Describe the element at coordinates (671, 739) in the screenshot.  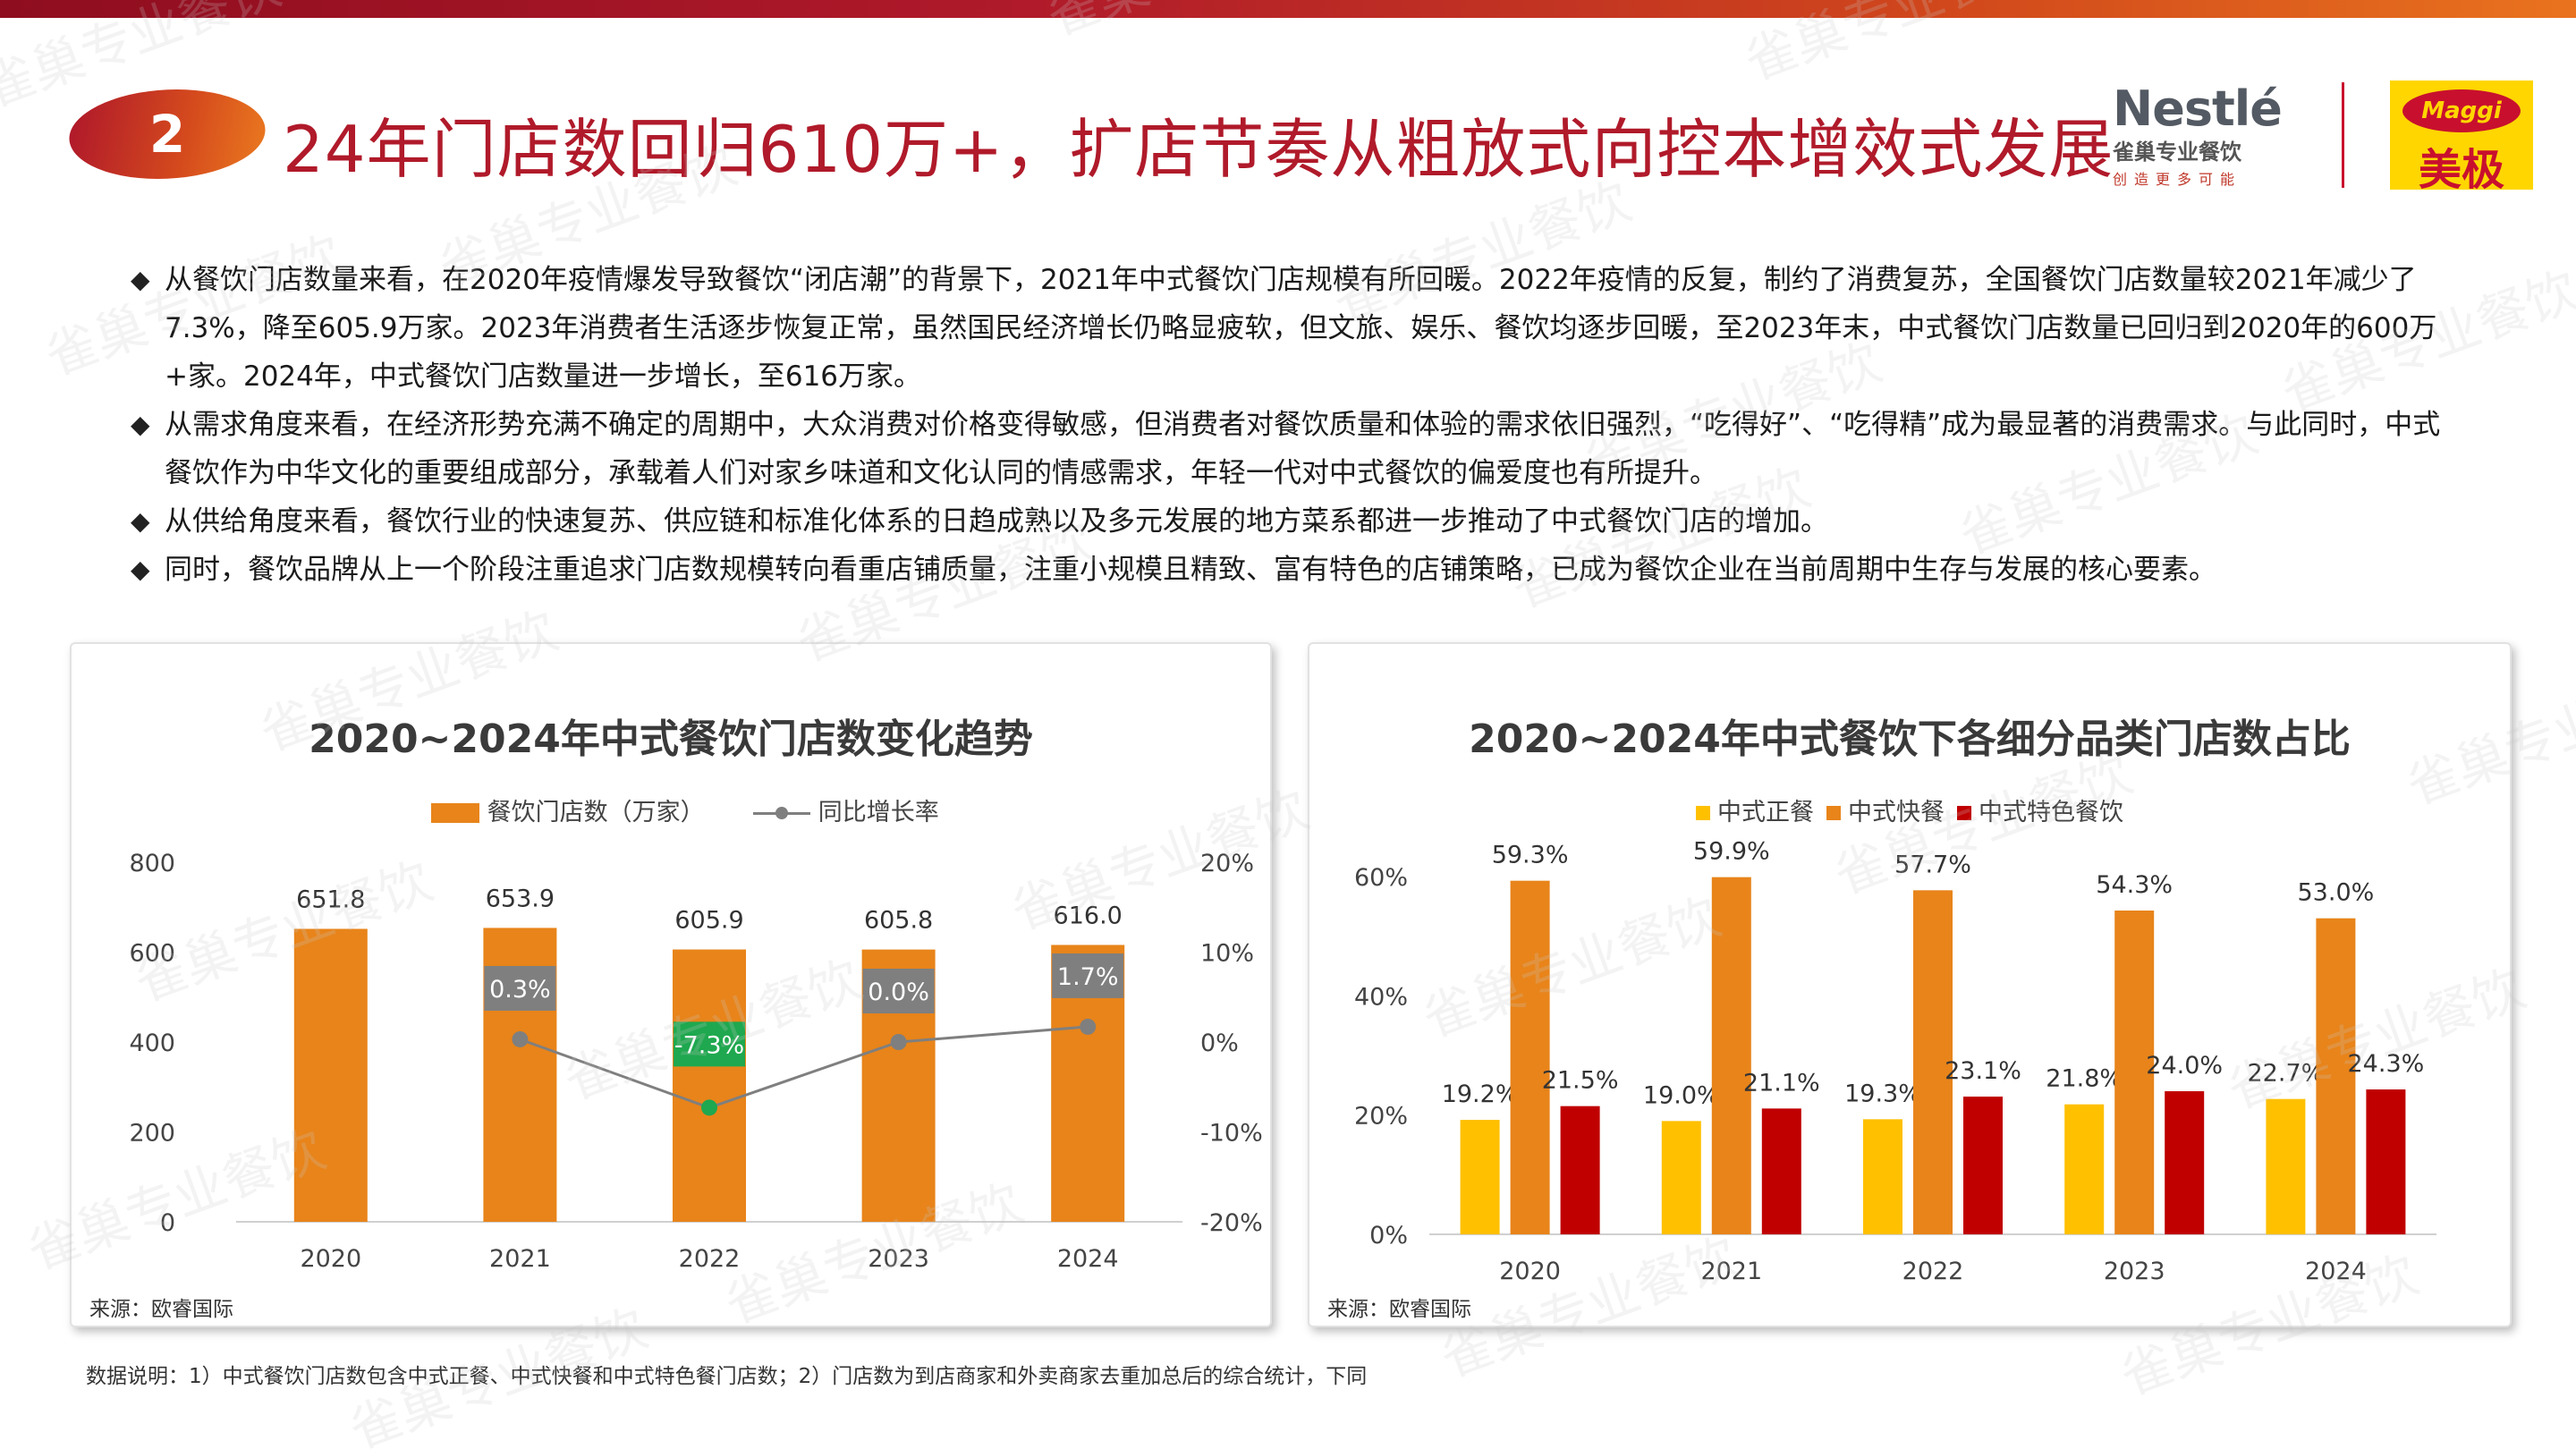
I see `chart-title: 2020~2024年中式餐饮门店数变化趋势` at that location.